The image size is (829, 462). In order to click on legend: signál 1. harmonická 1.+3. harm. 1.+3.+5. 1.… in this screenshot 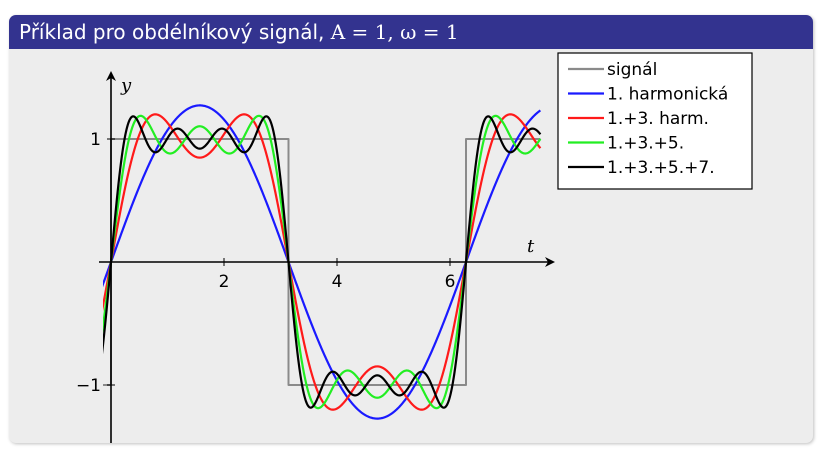, I will do `click(655, 121)`.